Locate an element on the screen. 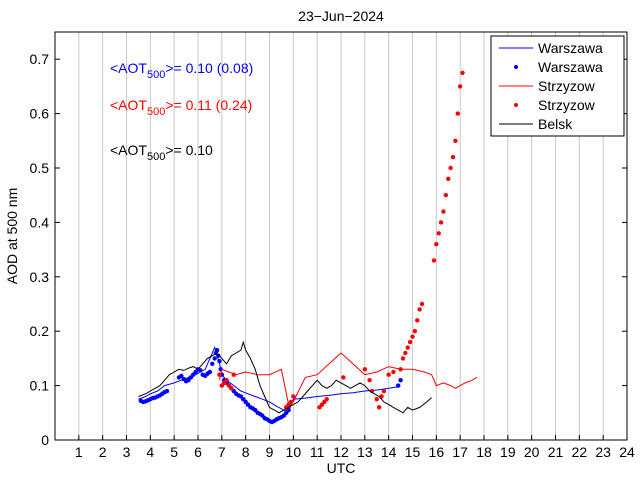 The image size is (640, 480). x-tick-label: 9 is located at coordinates (270, 452).